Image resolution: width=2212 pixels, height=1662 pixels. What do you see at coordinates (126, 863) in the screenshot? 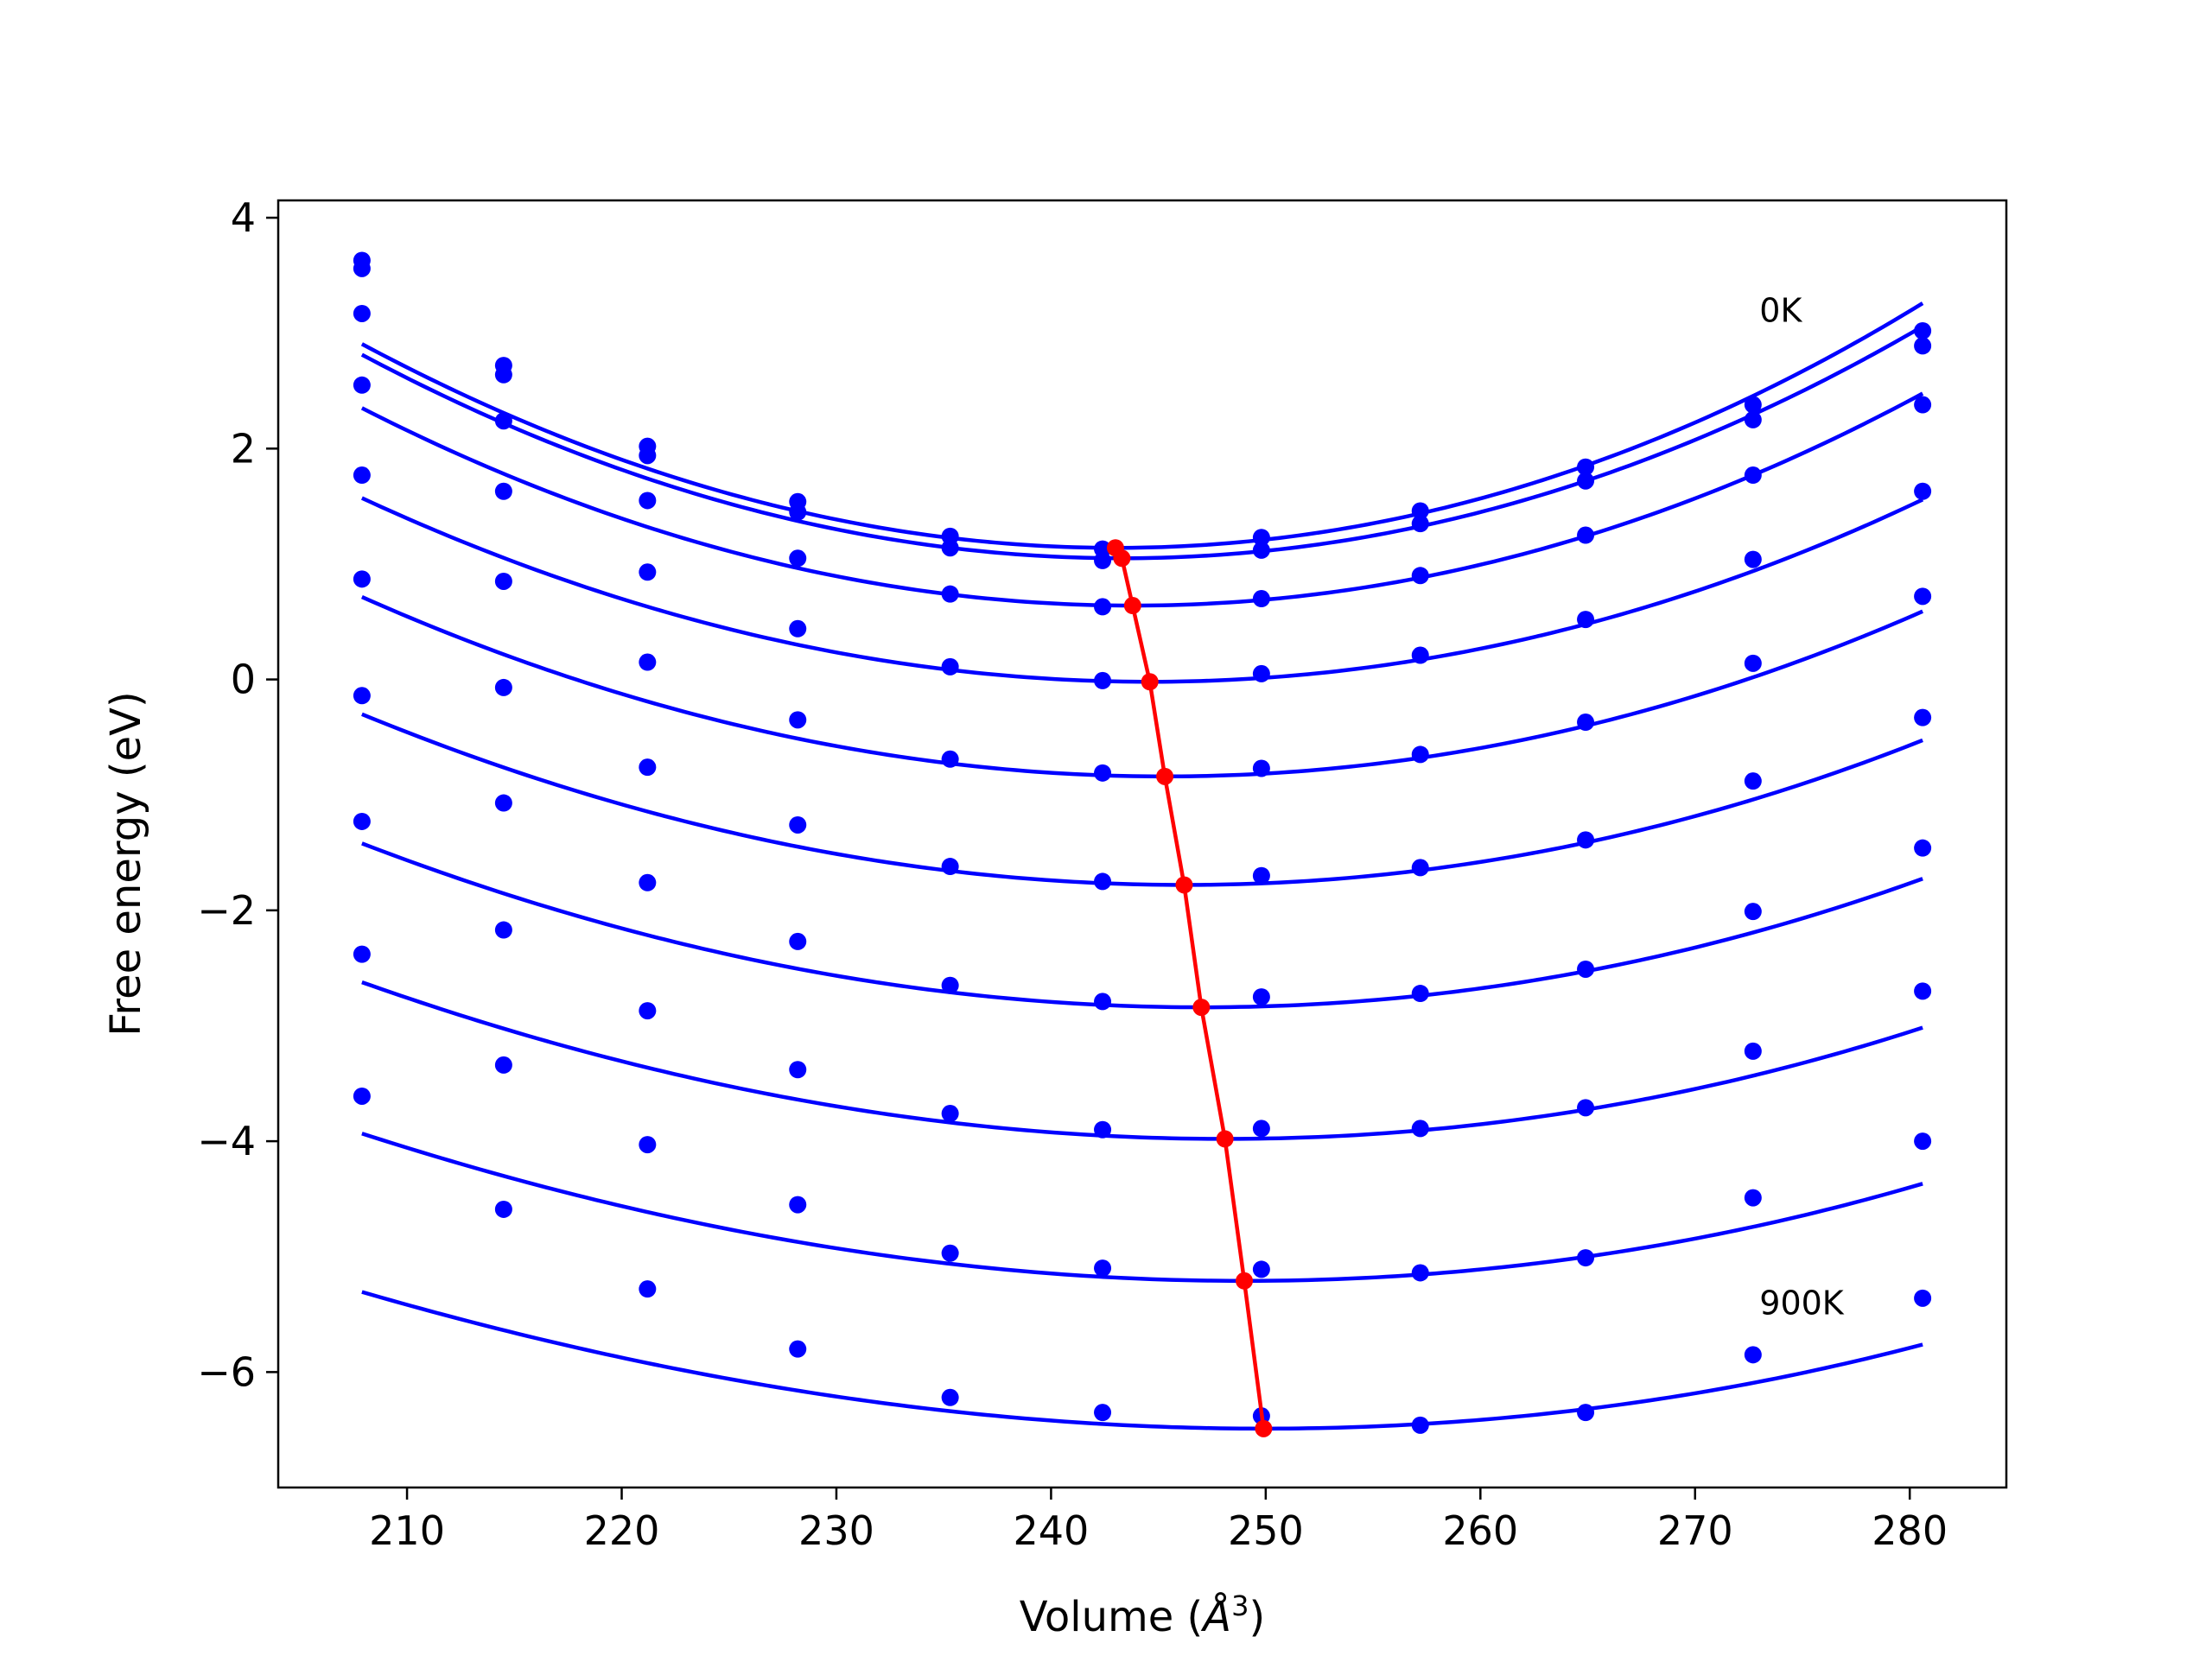
I see `y-axis-label: Free energy (eV)` at bounding box center [126, 863].